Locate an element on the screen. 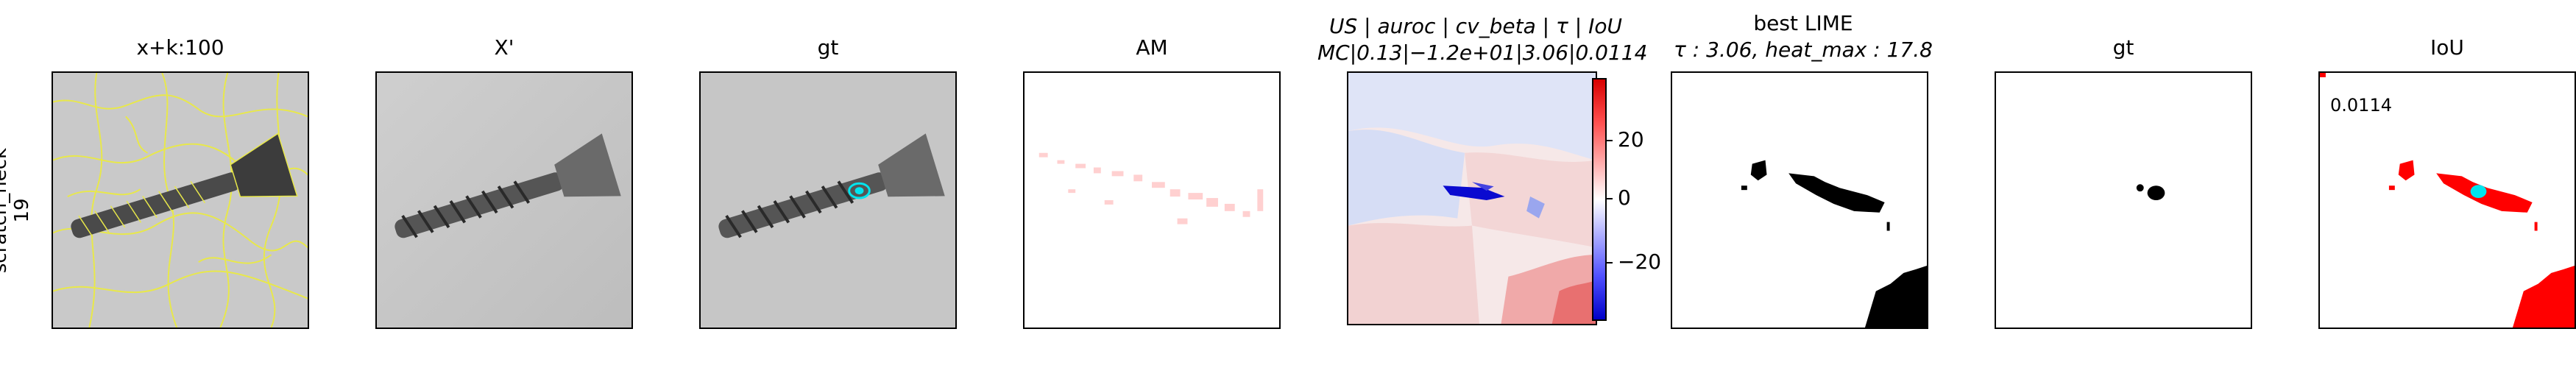  screw-image is located at coordinates (504, 200).